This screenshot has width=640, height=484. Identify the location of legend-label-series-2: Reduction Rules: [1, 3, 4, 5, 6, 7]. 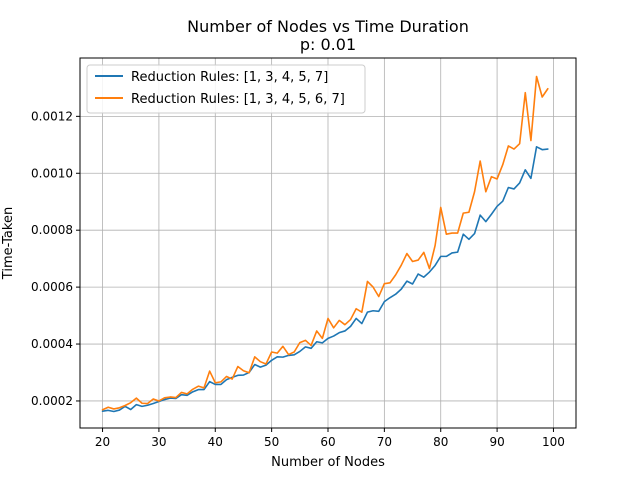
(238, 99).